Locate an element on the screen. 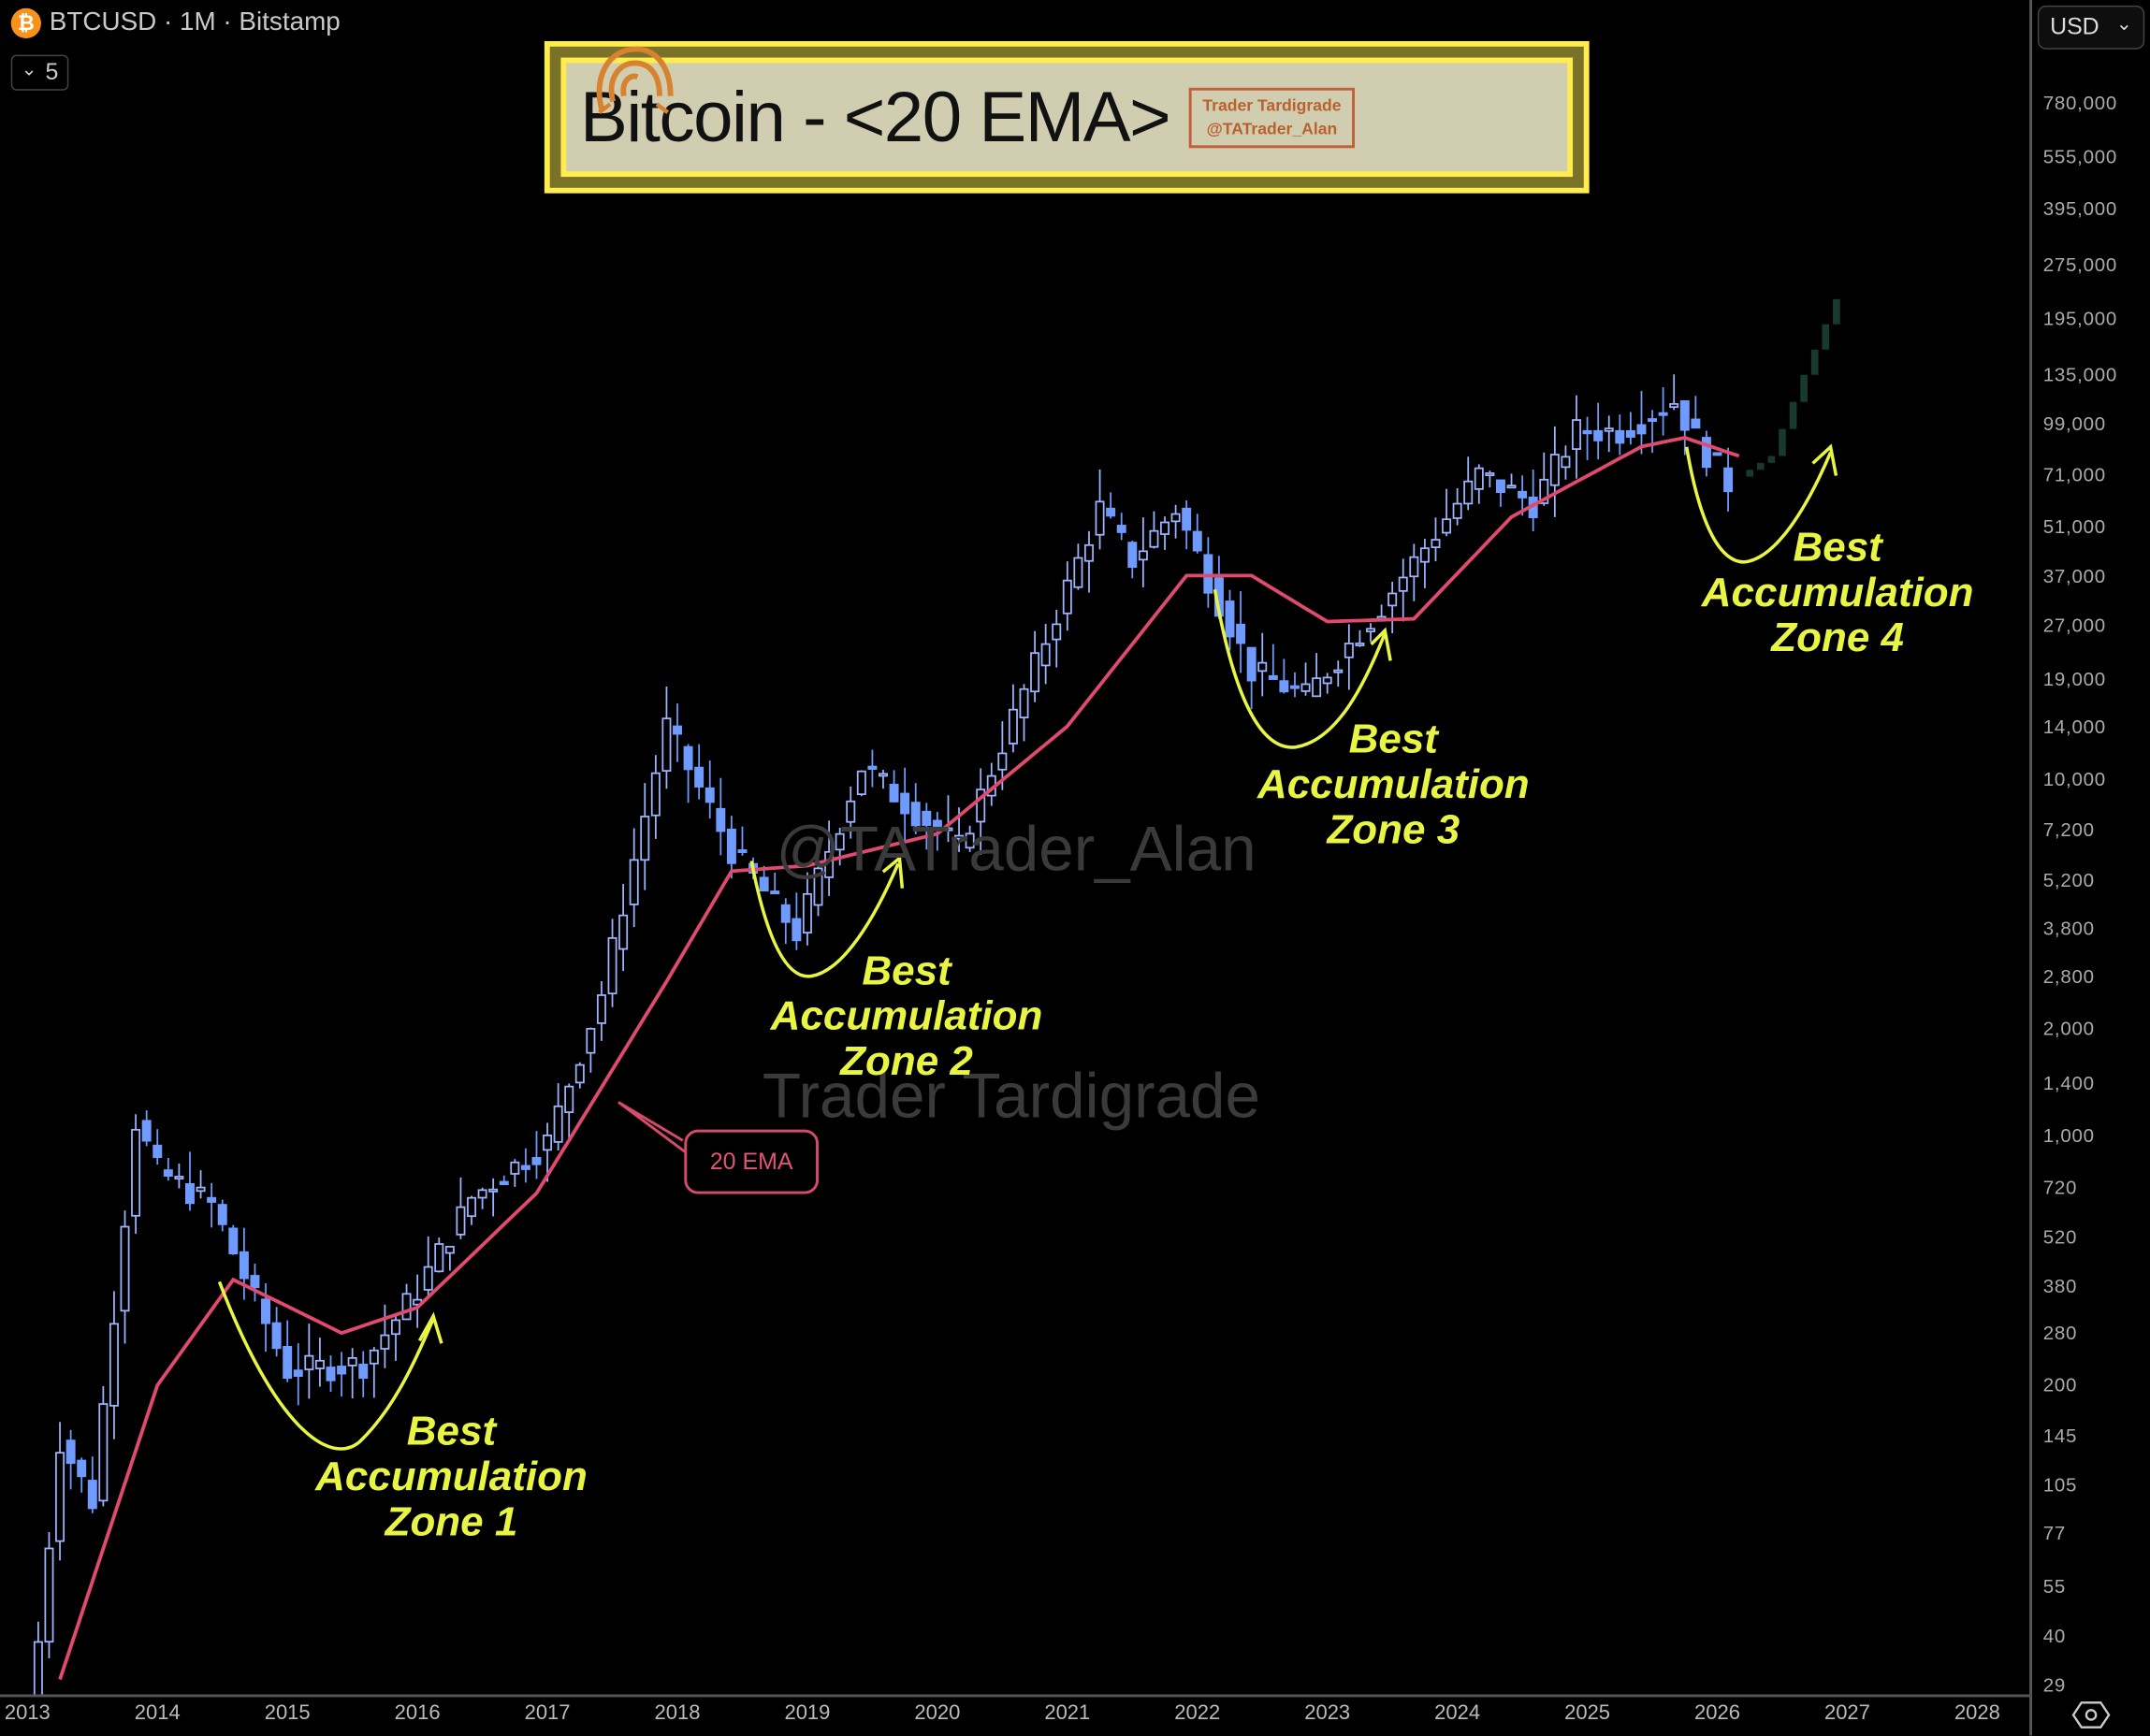 This screenshot has width=2150, height=1736. year-tick: 2014 is located at coordinates (157, 1712).